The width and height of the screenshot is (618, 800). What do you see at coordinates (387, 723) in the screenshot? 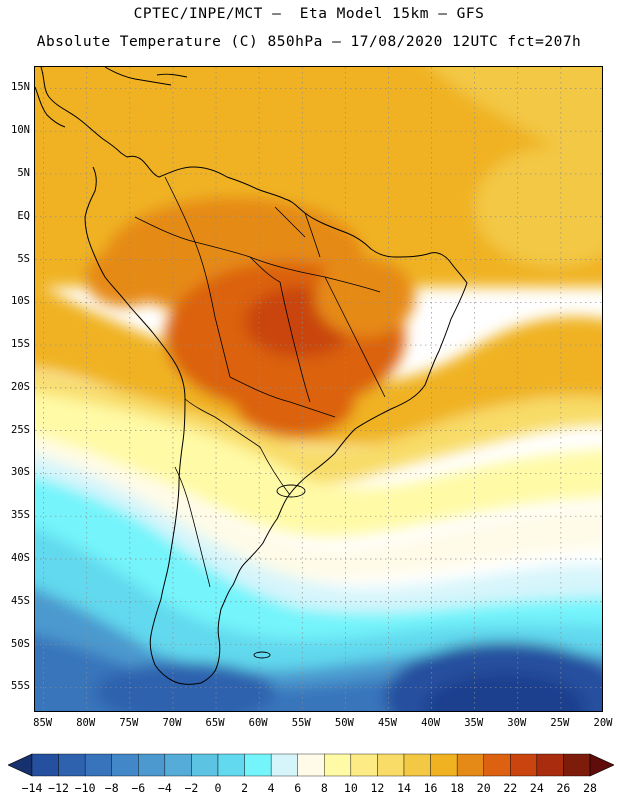
I see `longitude-label: 45W` at bounding box center [387, 723].